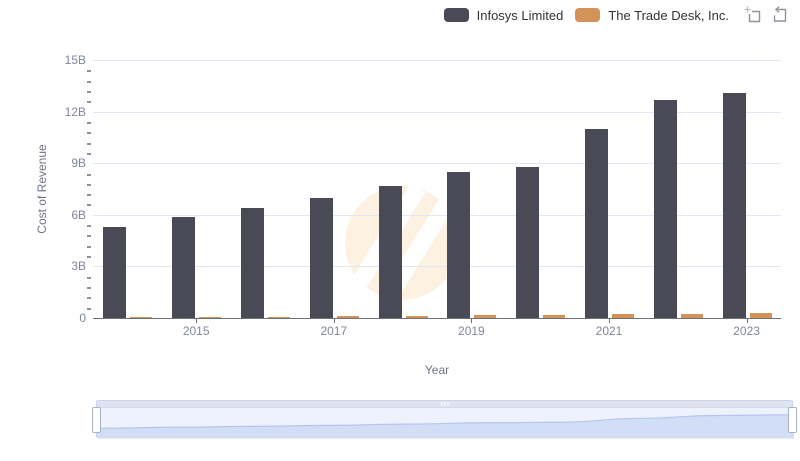 The width and height of the screenshot is (800, 461). Describe the element at coordinates (528, 242) in the screenshot. I see `bar-infosys-2020` at that location.